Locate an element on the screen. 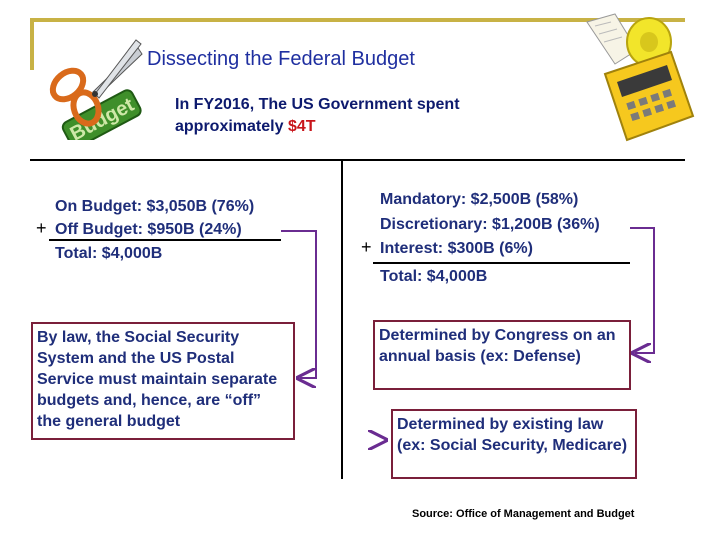 The width and height of the screenshot is (720, 540). horizontal-divider is located at coordinates (357, 160).